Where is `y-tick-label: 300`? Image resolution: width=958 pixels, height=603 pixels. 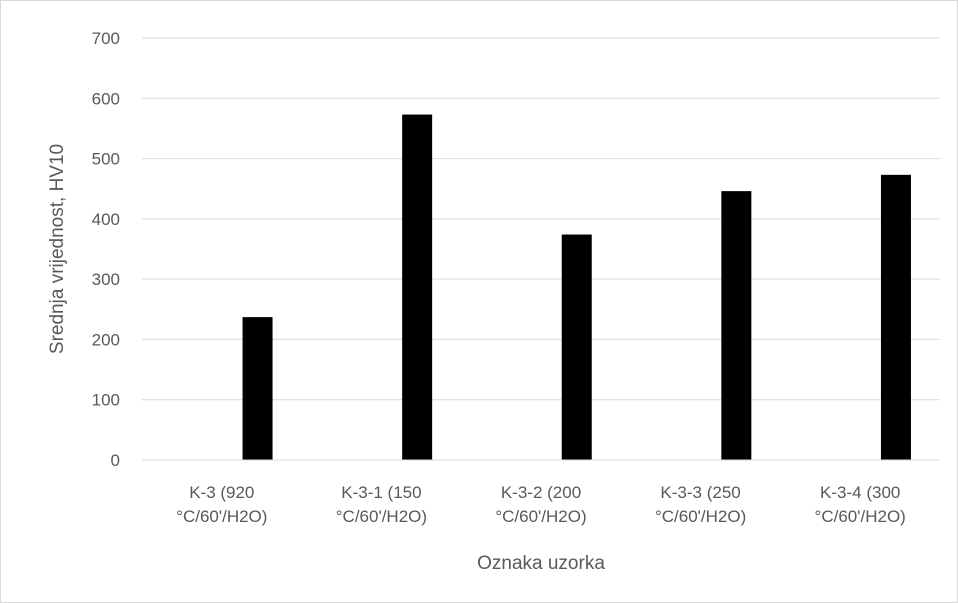
y-tick-label: 300 is located at coordinates (106, 279).